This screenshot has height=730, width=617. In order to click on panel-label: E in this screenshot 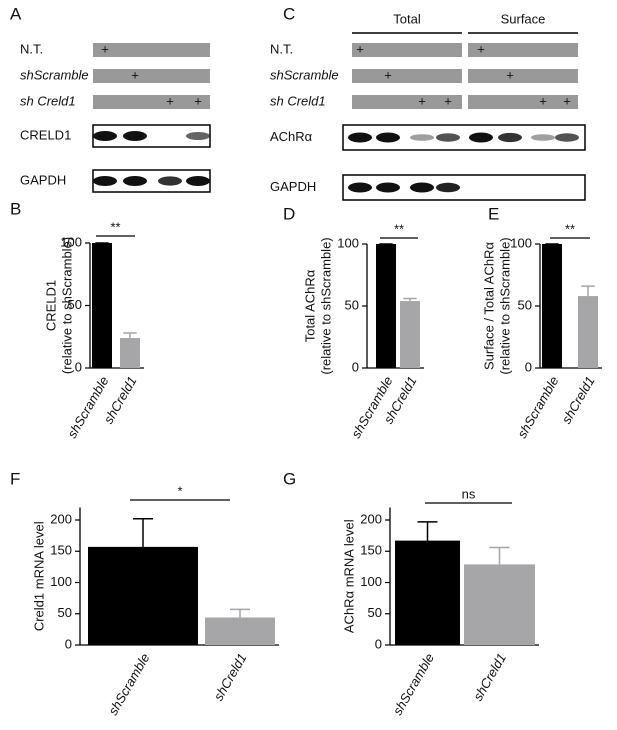, I will do `click(493, 213)`.